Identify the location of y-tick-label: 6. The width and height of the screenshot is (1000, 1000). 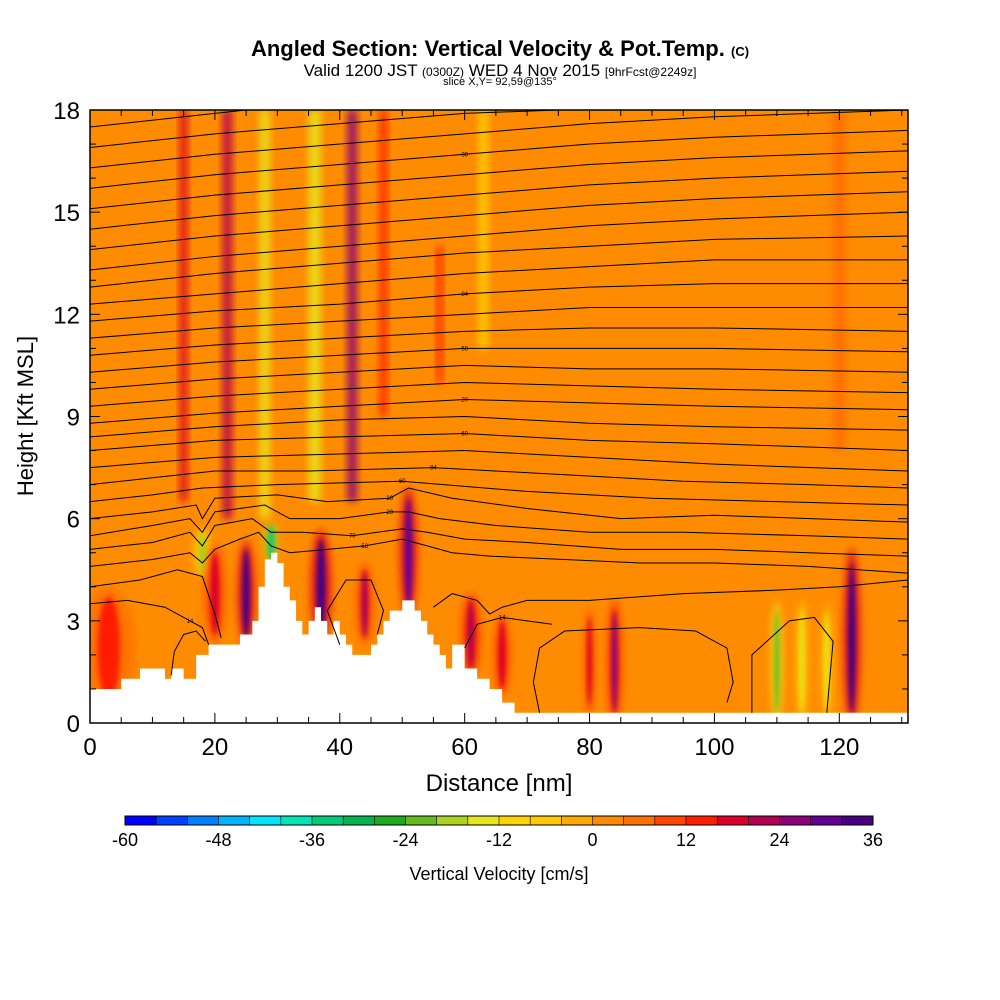
(73, 520).